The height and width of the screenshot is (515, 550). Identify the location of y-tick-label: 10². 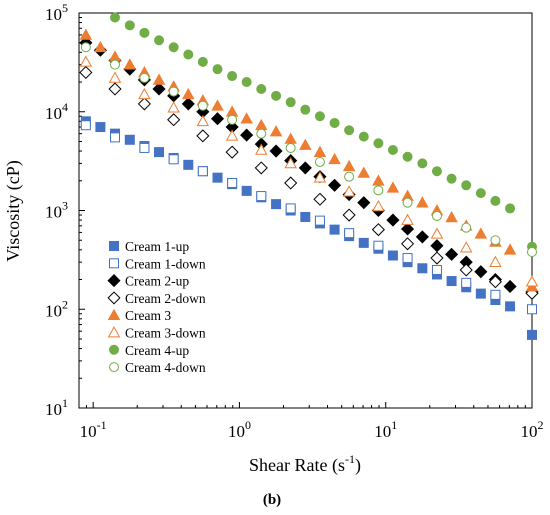
(56, 308).